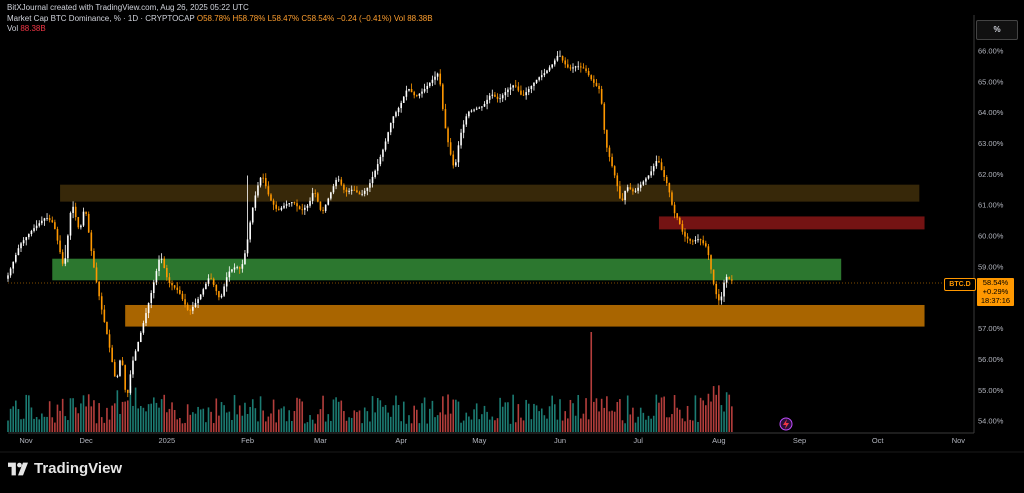  Describe the element at coordinates (247, 440) in the screenshot. I see `x-tick-label: Feb` at that location.